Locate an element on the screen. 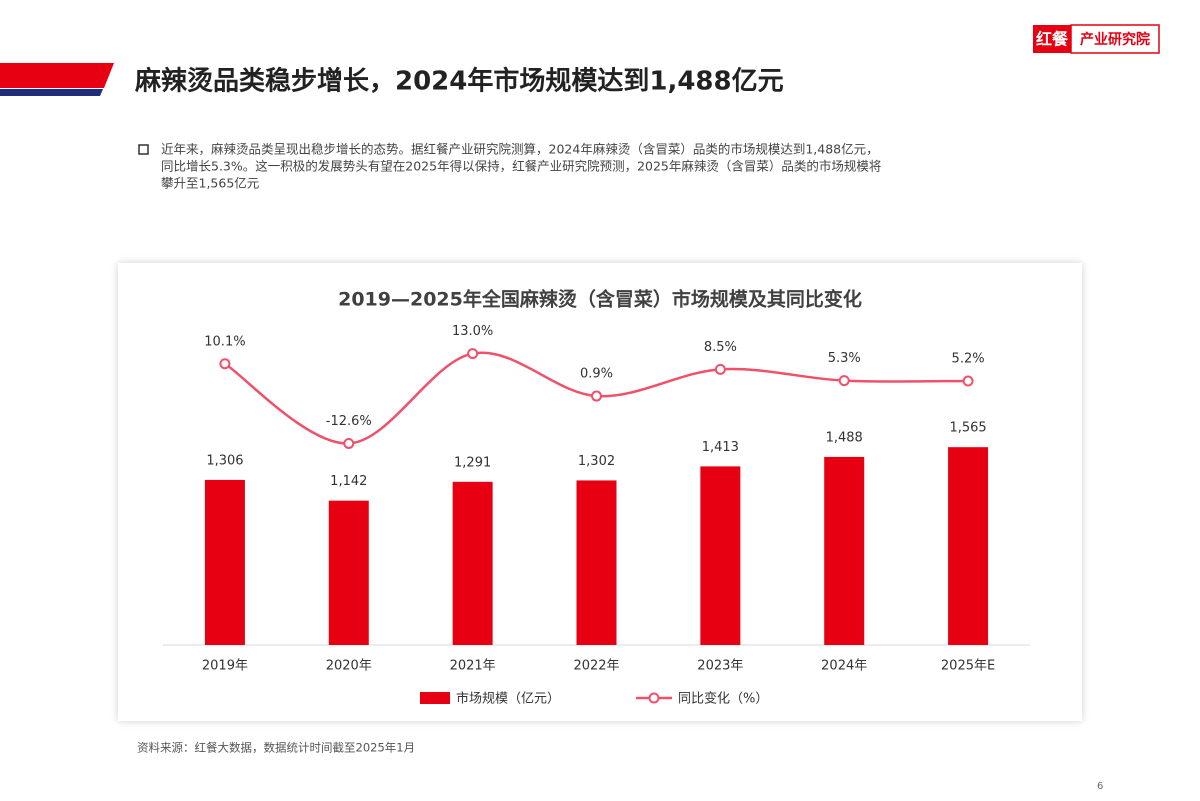 This screenshot has height=801, width=1200. body-text: 攀升至1,565亿元 is located at coordinates (210, 183).